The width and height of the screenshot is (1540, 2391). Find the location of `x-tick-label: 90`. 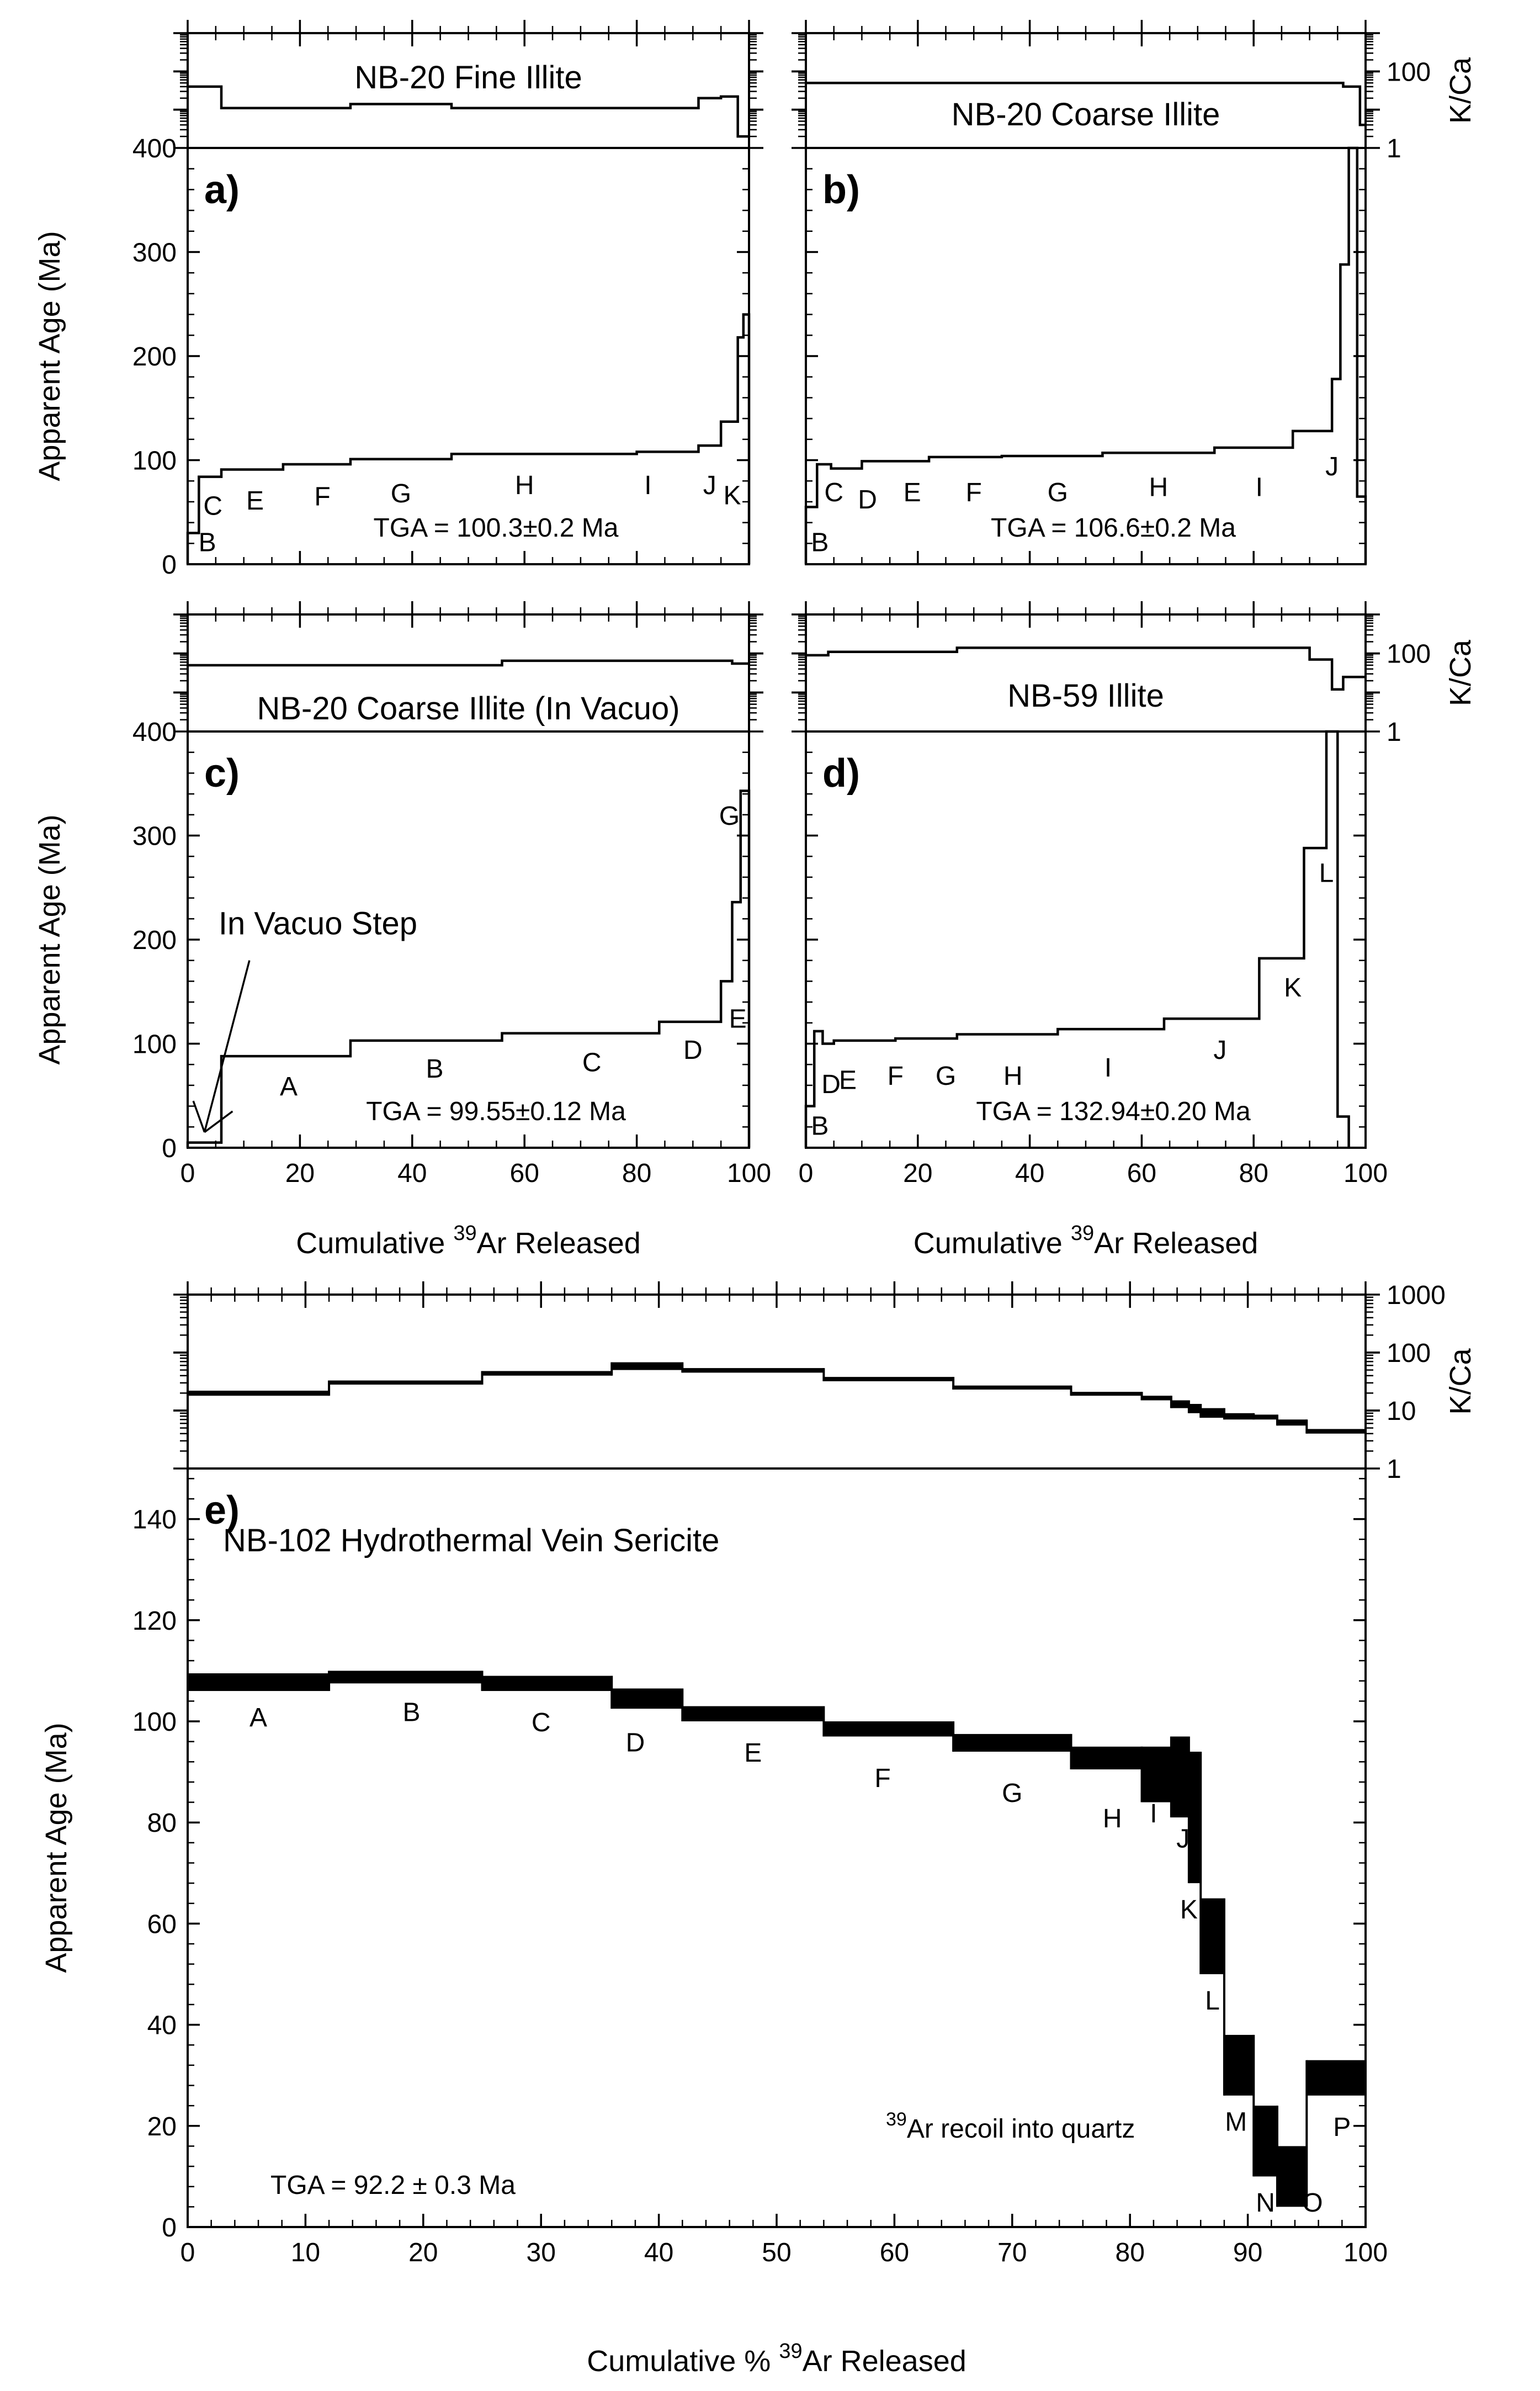

x-tick-label: 90 is located at coordinates (1248, 2252).